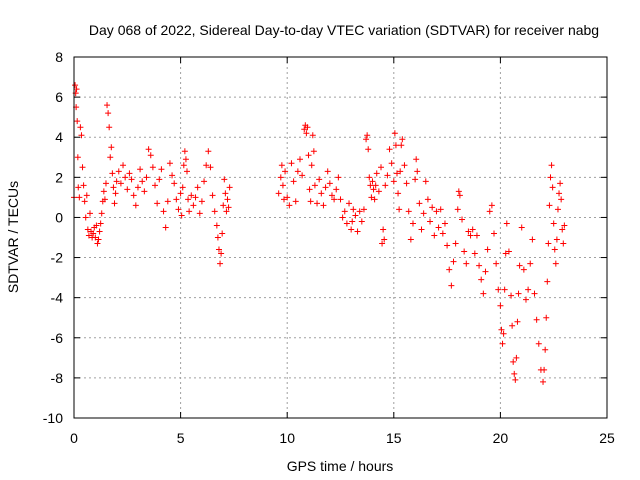  What do you see at coordinates (394, 438) in the screenshot?
I see `x-tick-label: 15` at bounding box center [394, 438].